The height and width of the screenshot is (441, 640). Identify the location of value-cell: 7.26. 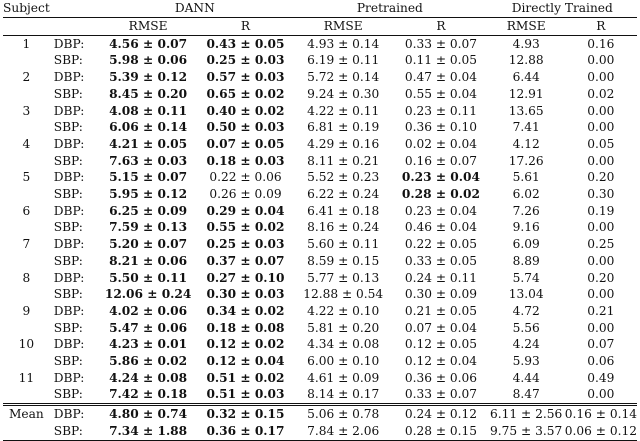
(526, 210).